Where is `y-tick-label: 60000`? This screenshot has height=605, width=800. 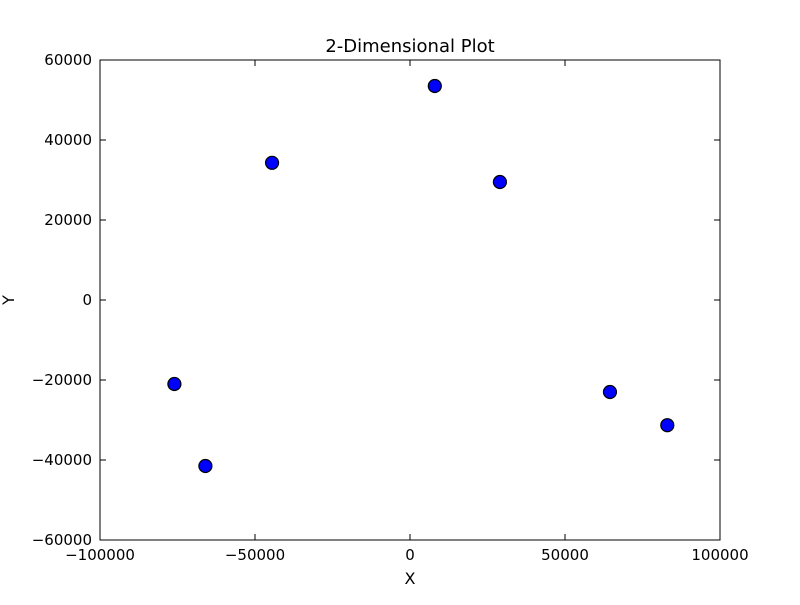 y-tick-label: 60000 is located at coordinates (68, 60).